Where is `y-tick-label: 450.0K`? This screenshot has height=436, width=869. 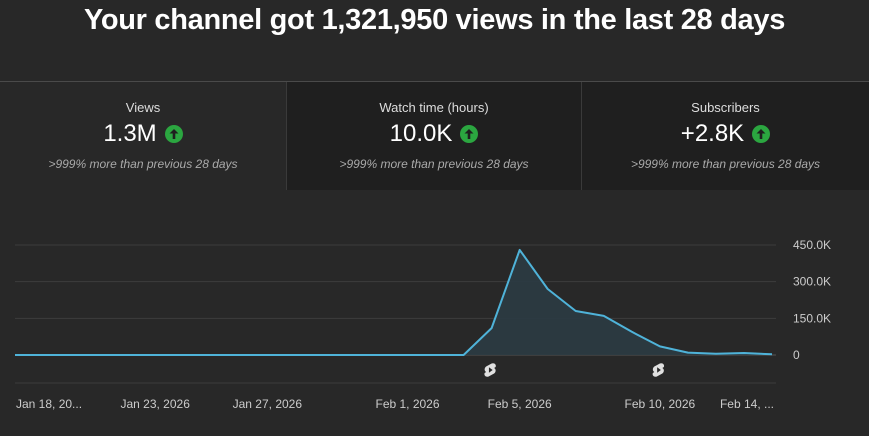
y-tick-label: 450.0K is located at coordinates (812, 245).